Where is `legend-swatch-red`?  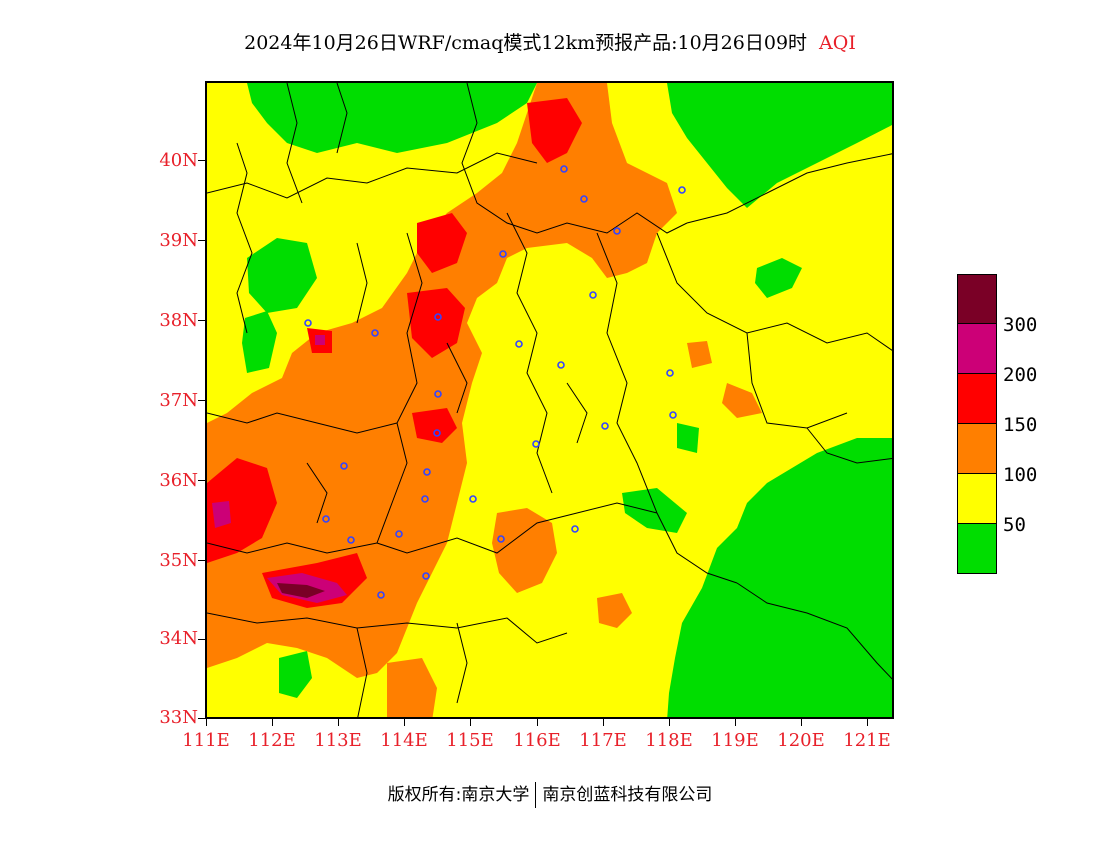
legend-swatch-red is located at coordinates (977, 399).